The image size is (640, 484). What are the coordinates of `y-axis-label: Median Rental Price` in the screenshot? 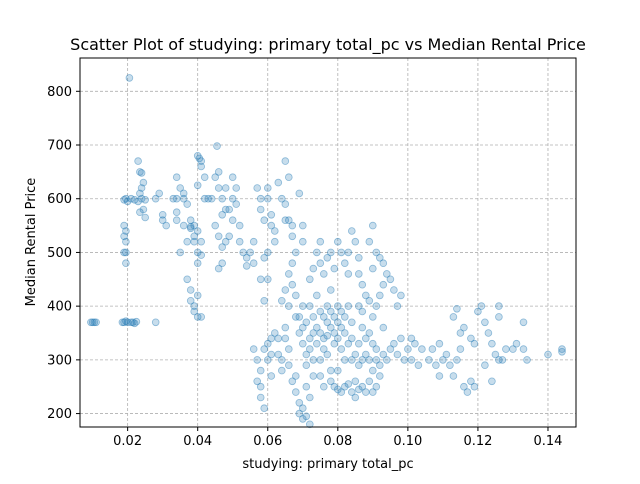 It's located at (31, 242).